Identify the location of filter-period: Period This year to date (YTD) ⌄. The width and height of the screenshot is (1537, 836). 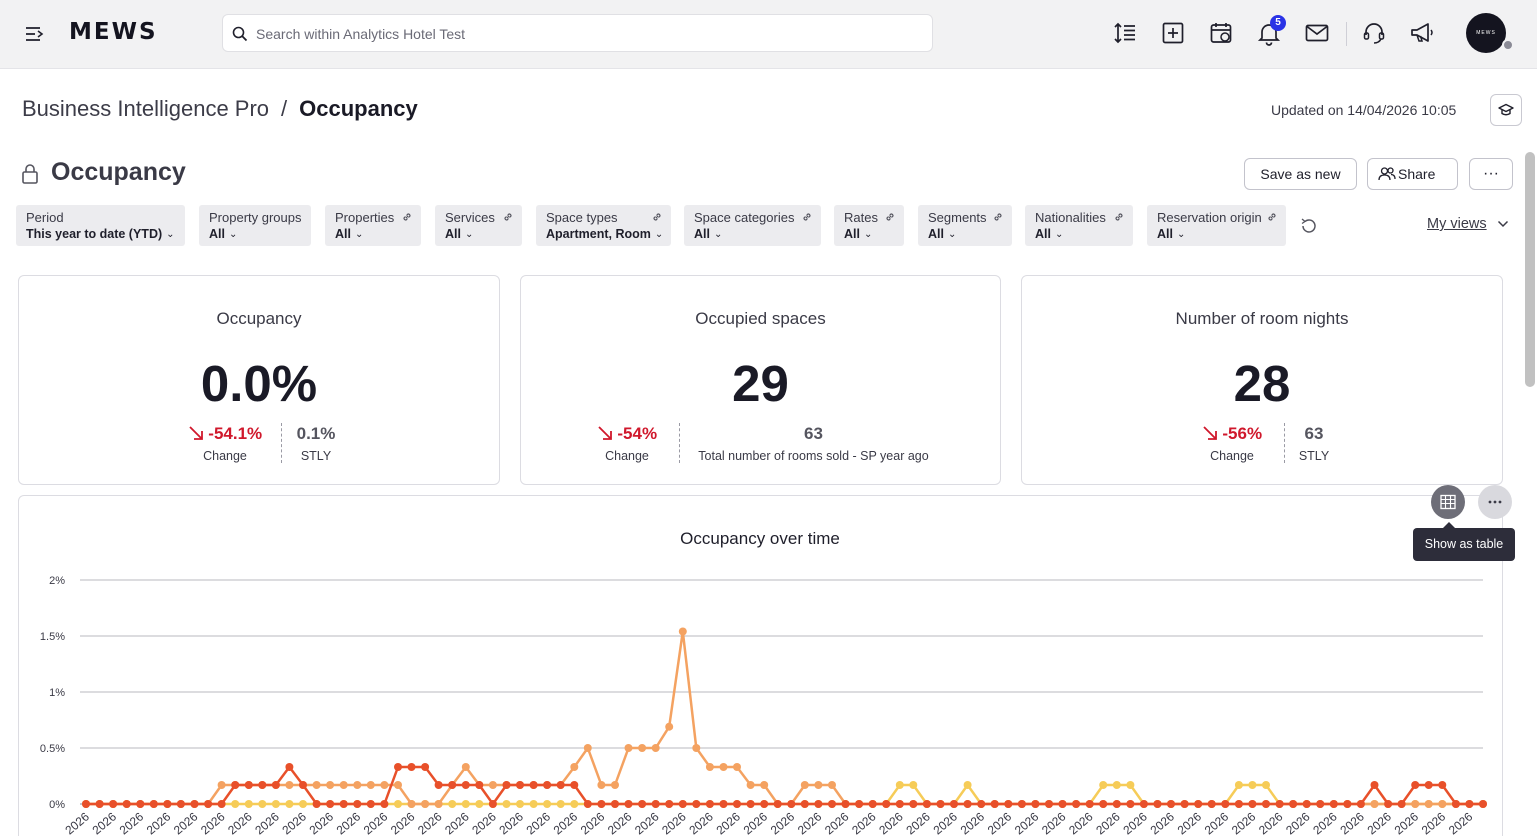
(100, 225).